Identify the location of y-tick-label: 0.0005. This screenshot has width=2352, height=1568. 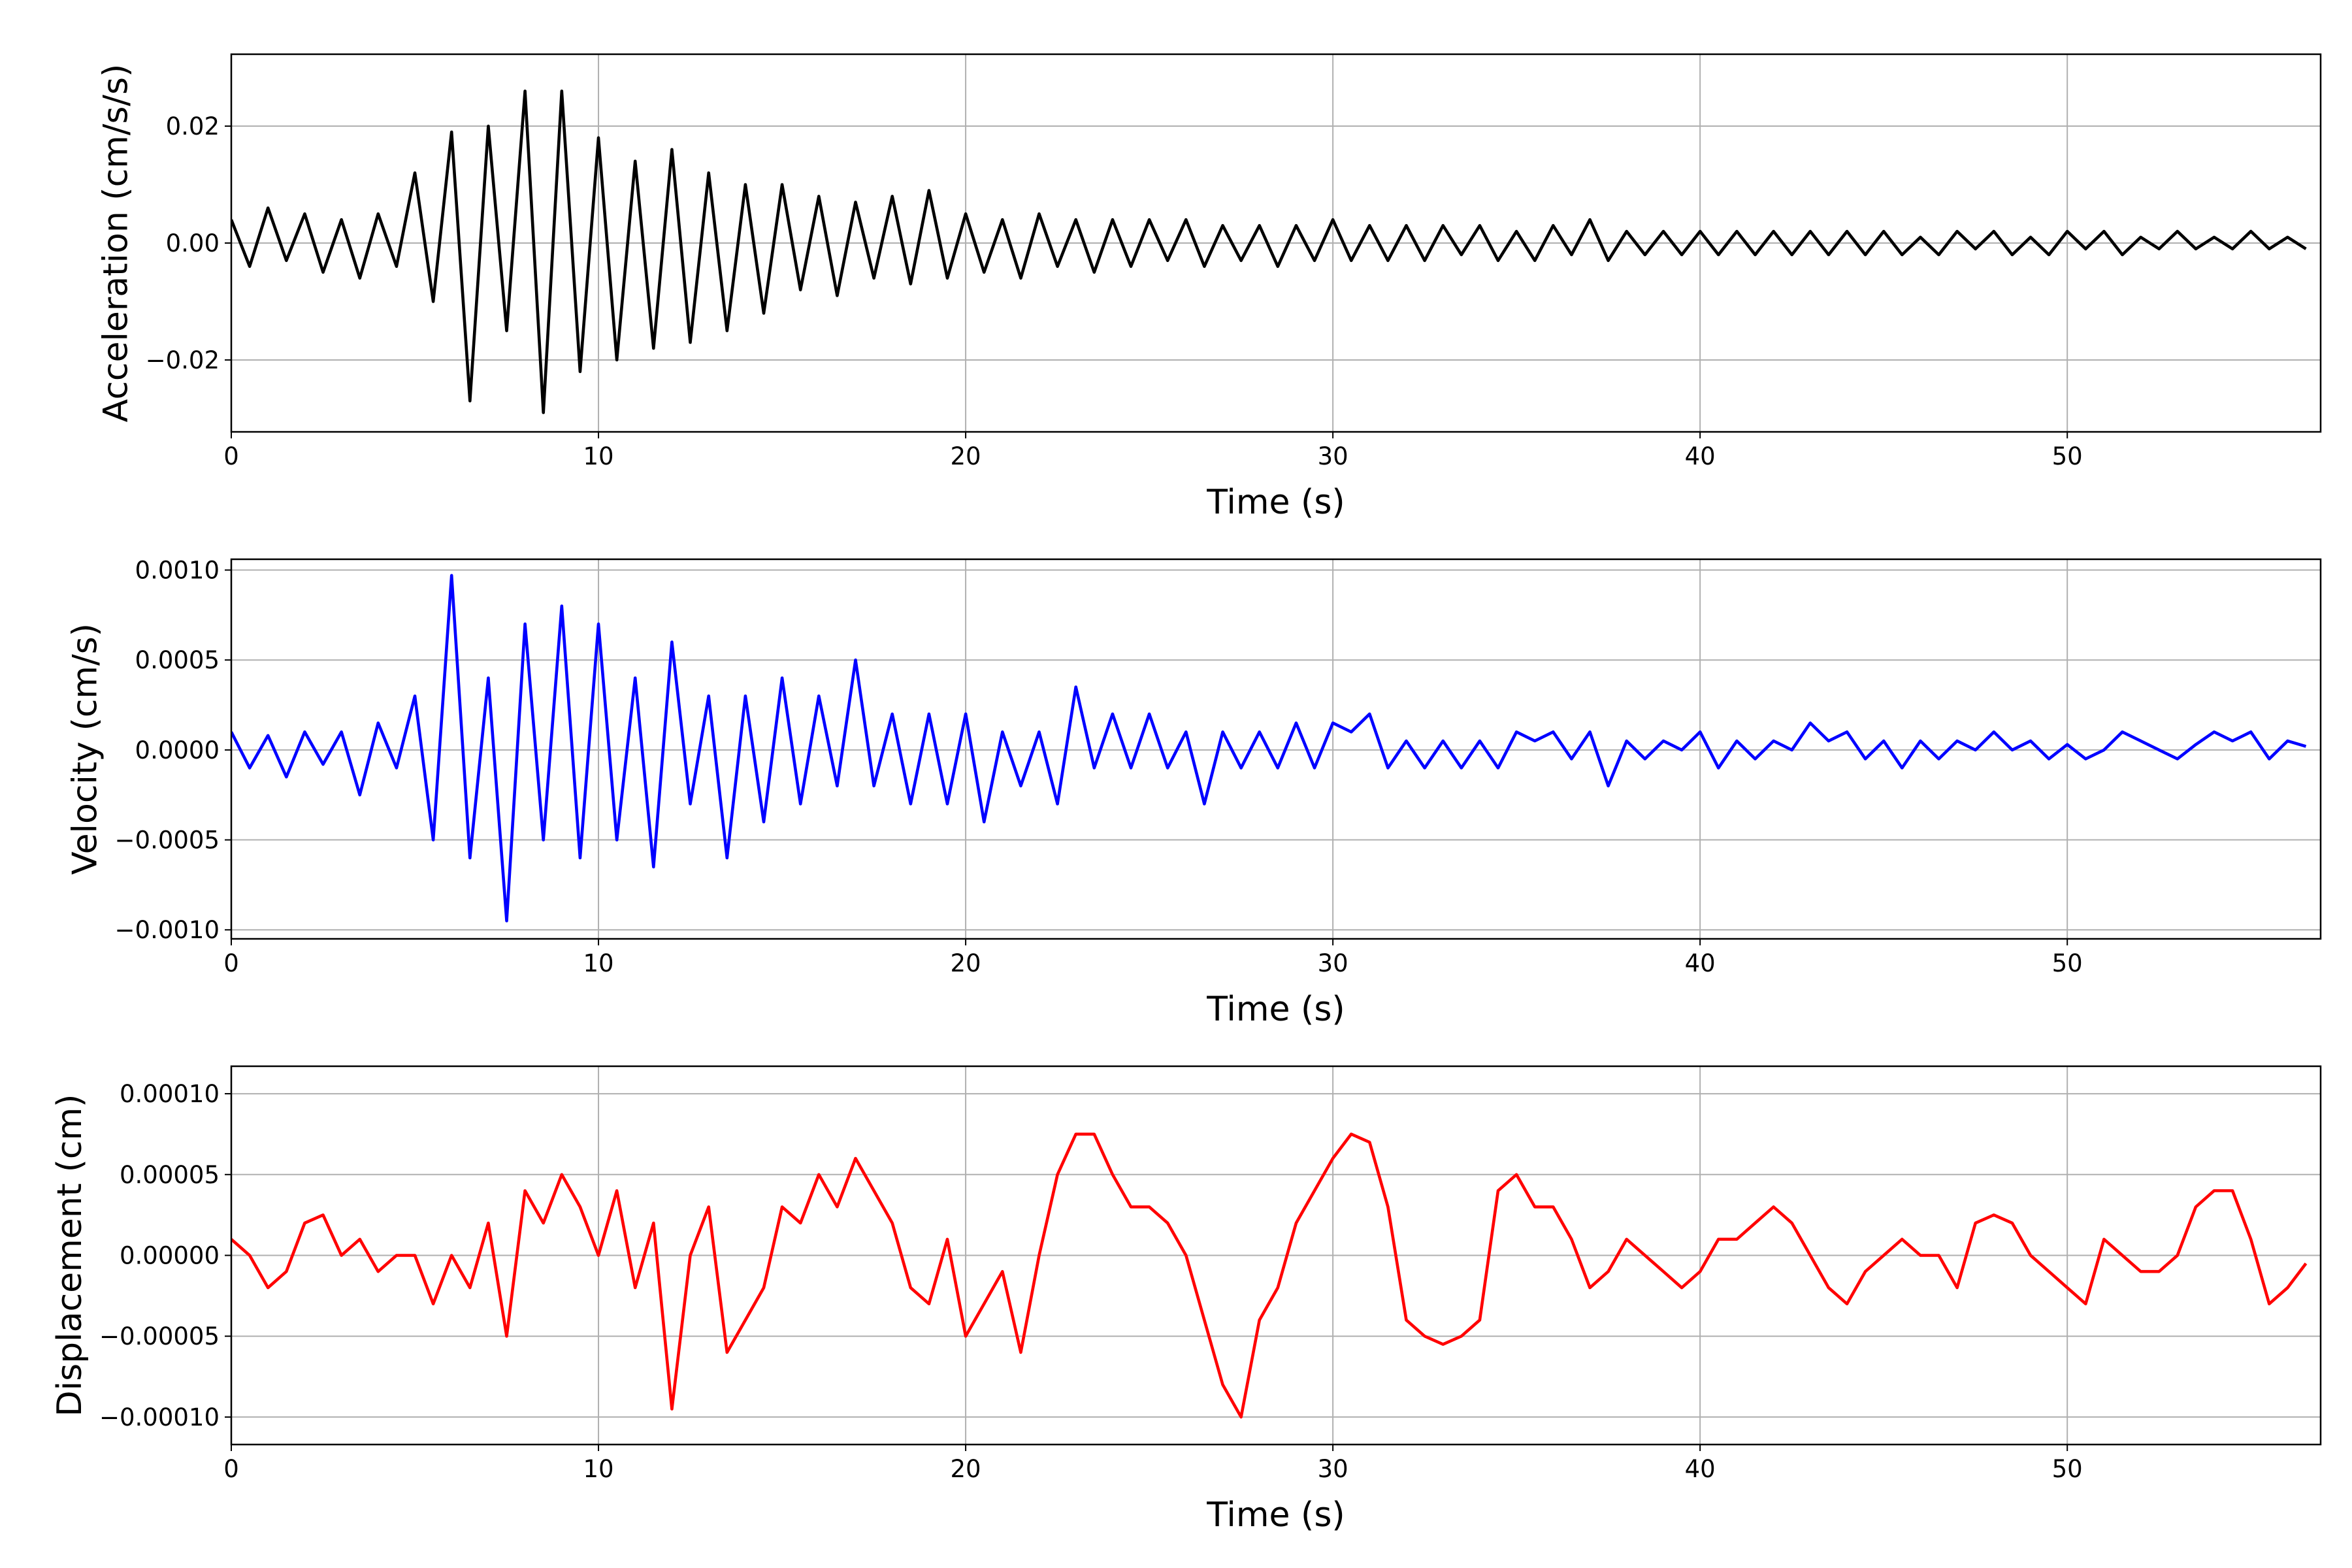
(177, 660).